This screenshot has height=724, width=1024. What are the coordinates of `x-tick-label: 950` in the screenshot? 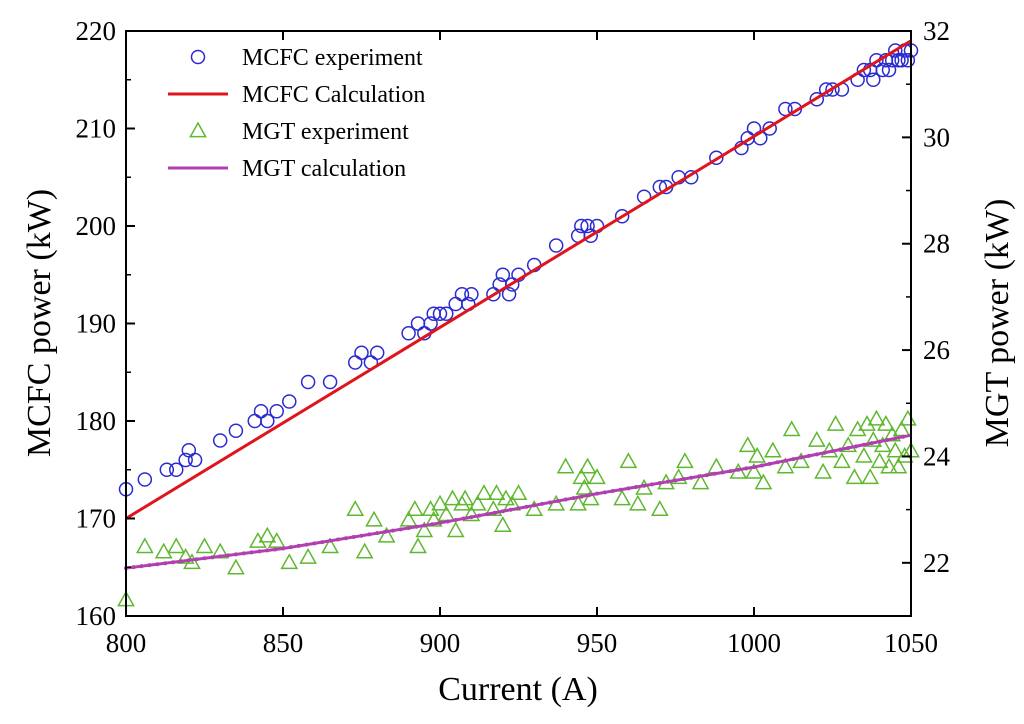 It's located at (597, 643).